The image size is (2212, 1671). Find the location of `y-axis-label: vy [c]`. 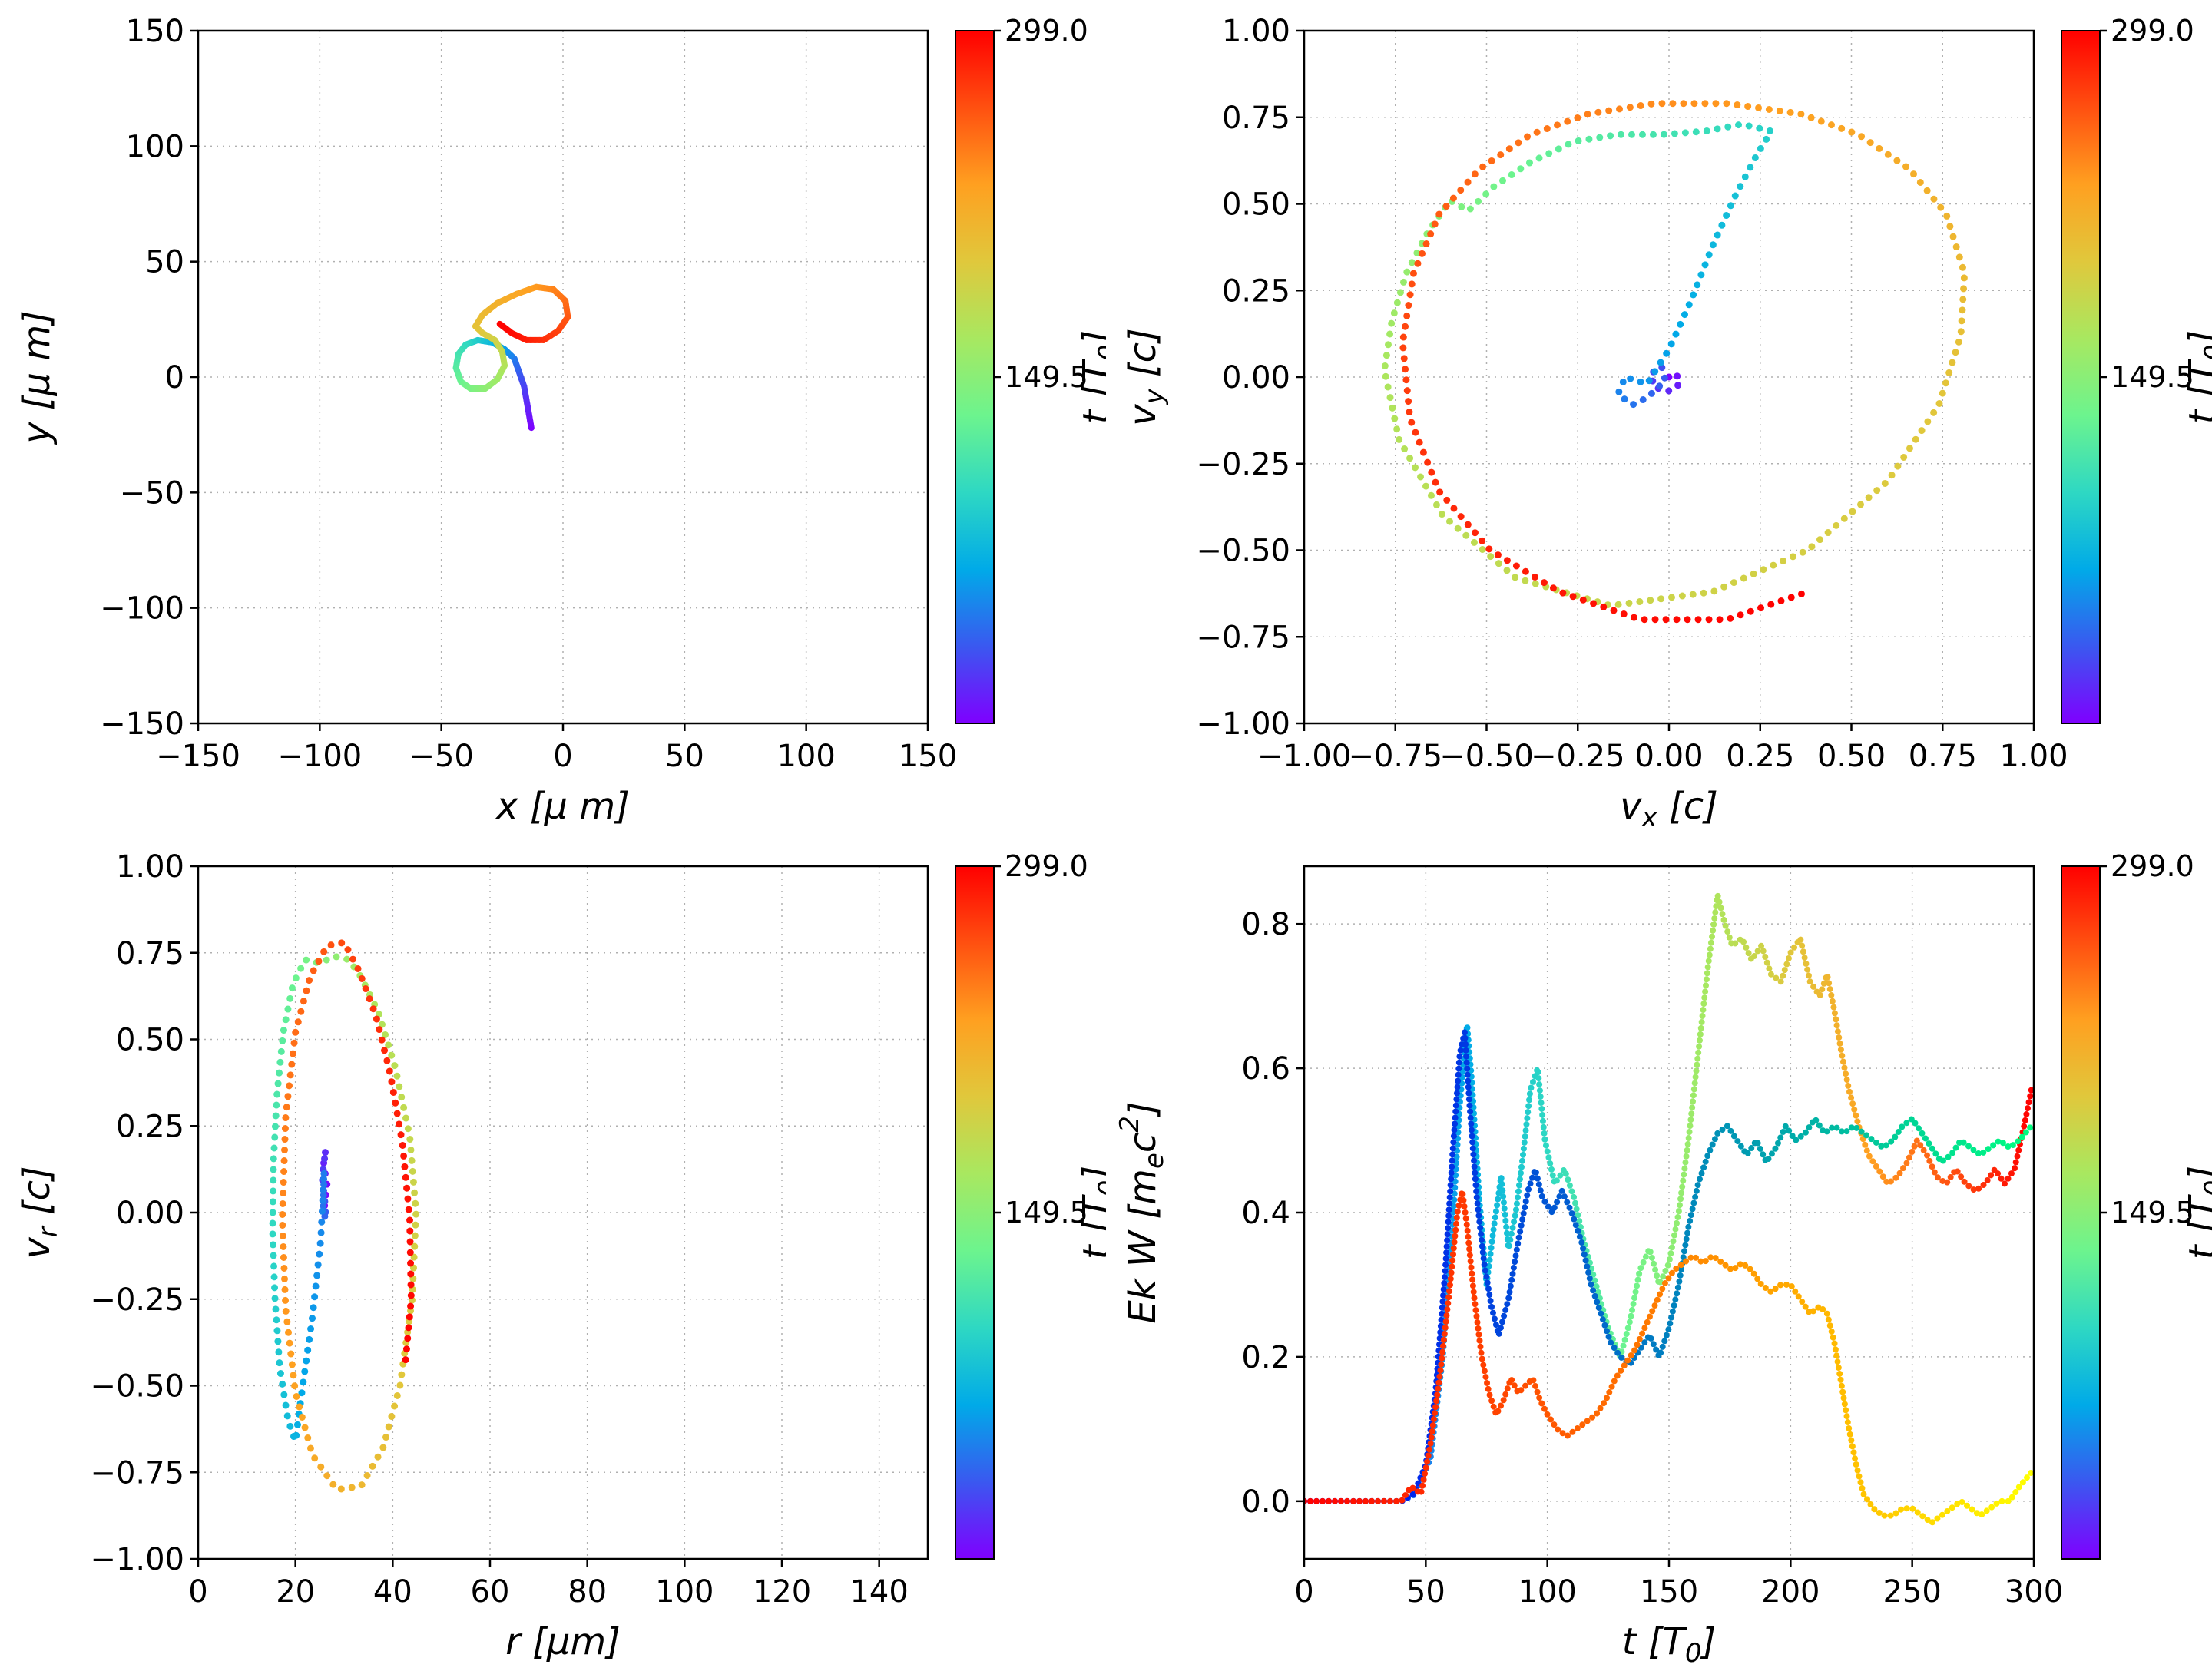

y-axis-label: vy [c] is located at coordinates (1146, 377).